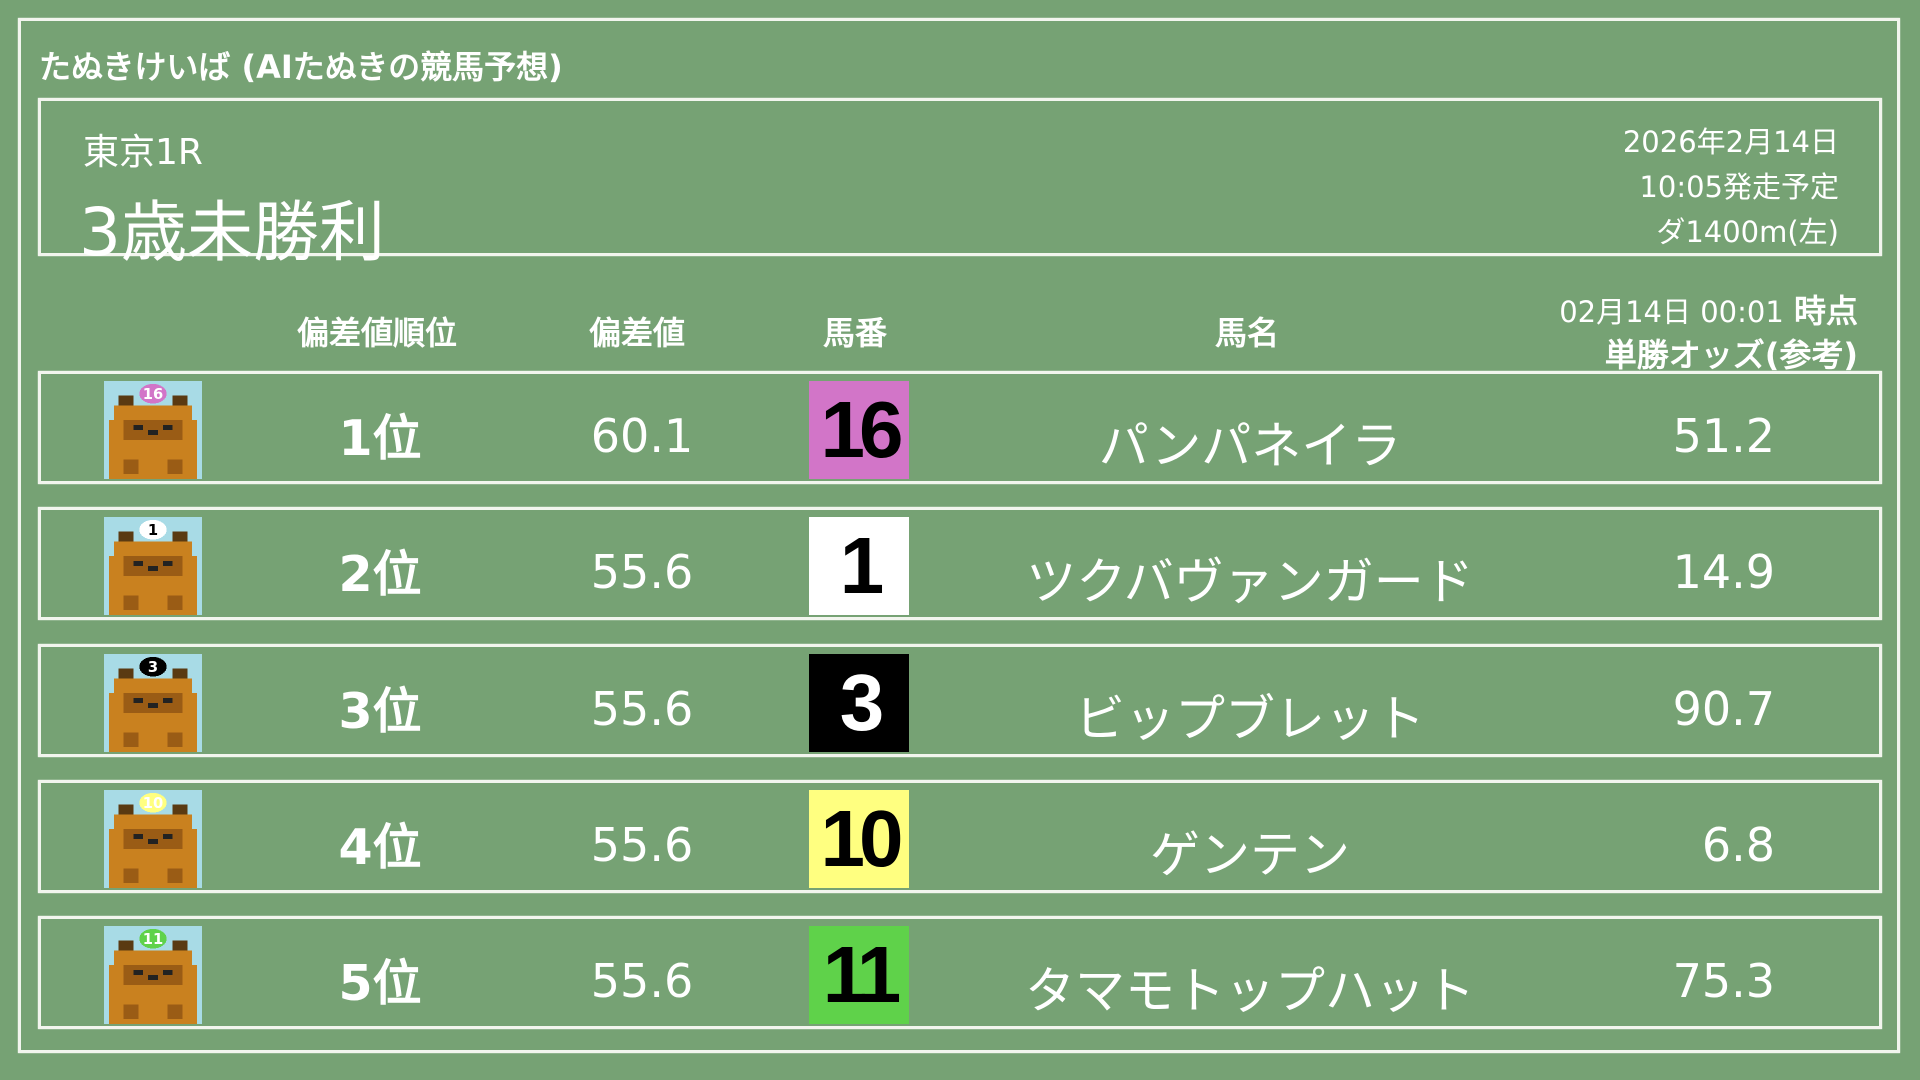 The image size is (1920, 1080). I want to click on column-header-number: 馬番, so click(855, 333).